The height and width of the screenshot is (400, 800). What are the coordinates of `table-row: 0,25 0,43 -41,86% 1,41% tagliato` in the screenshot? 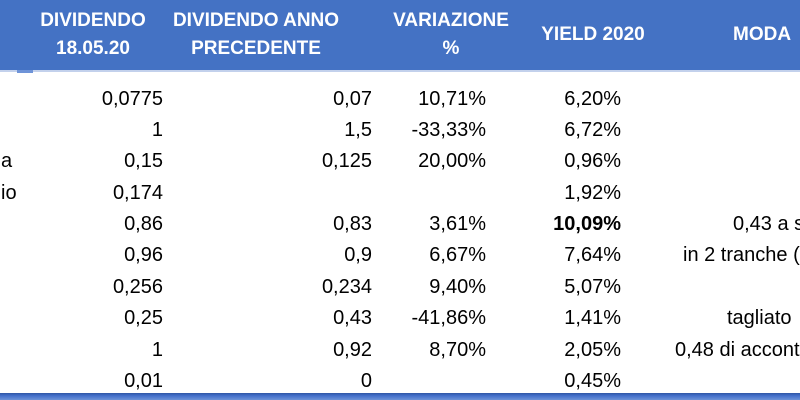 It's located at (400, 318).